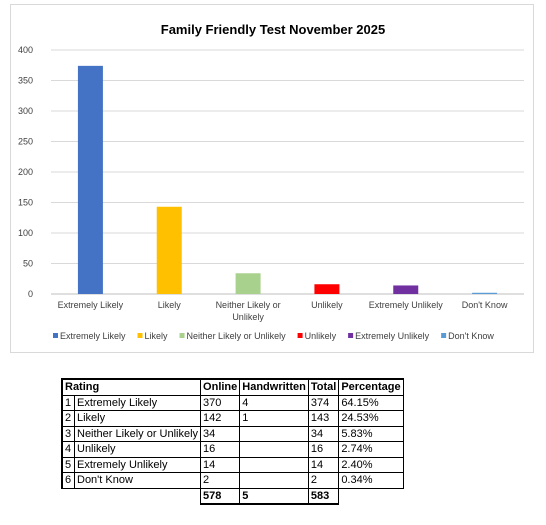  I want to click on legend-item: Unlikely, so click(317, 336).